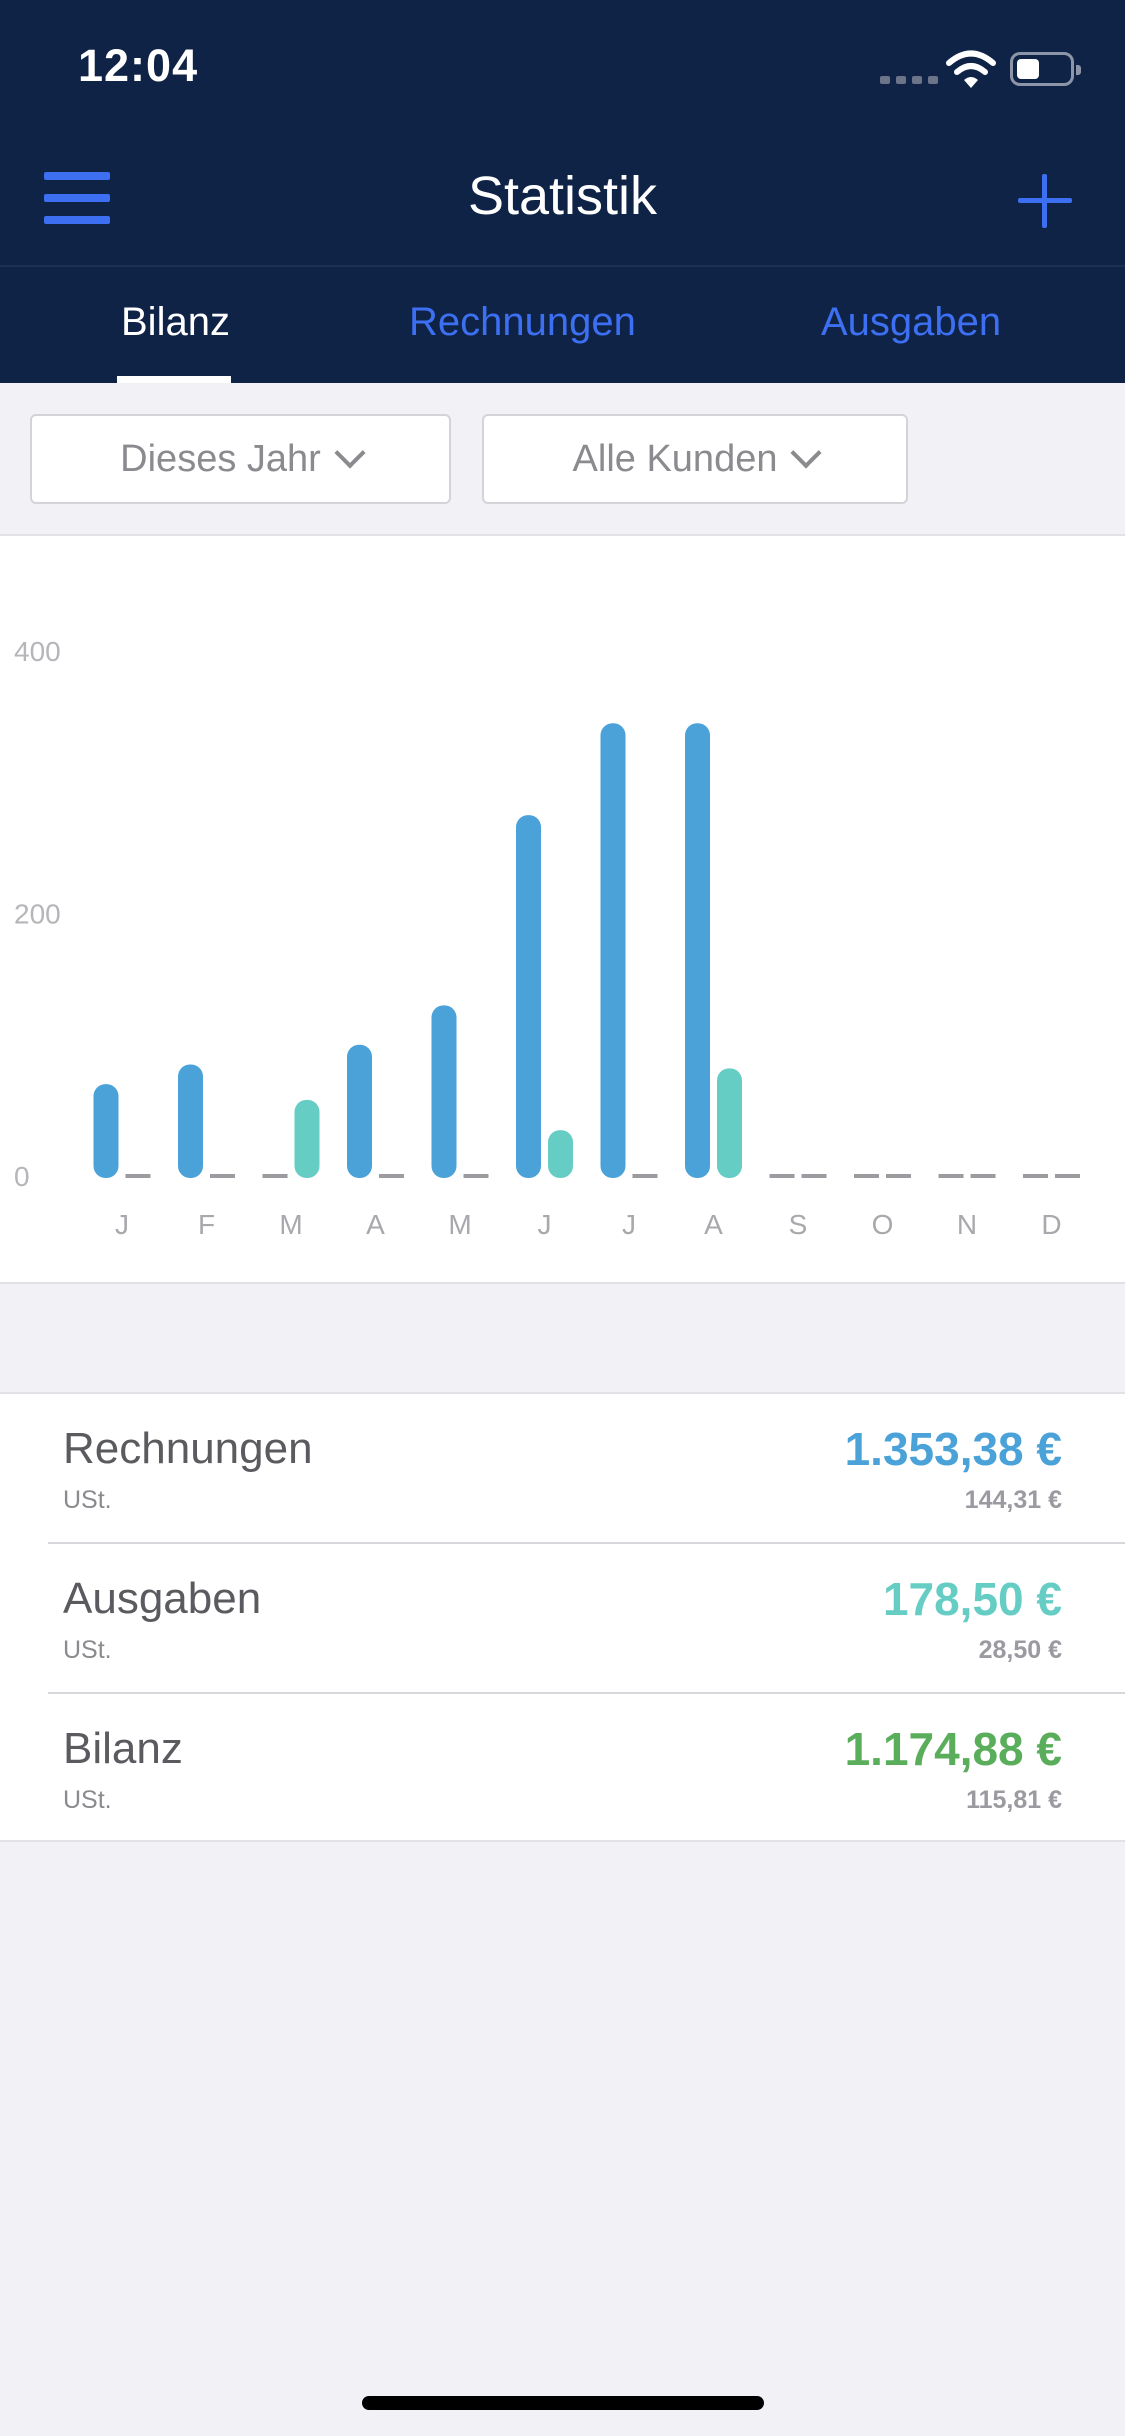 The height and width of the screenshot is (2436, 1125). Describe the element at coordinates (220, 458) in the screenshot. I see `period-dropdown-label: Dieses Jahr` at that location.